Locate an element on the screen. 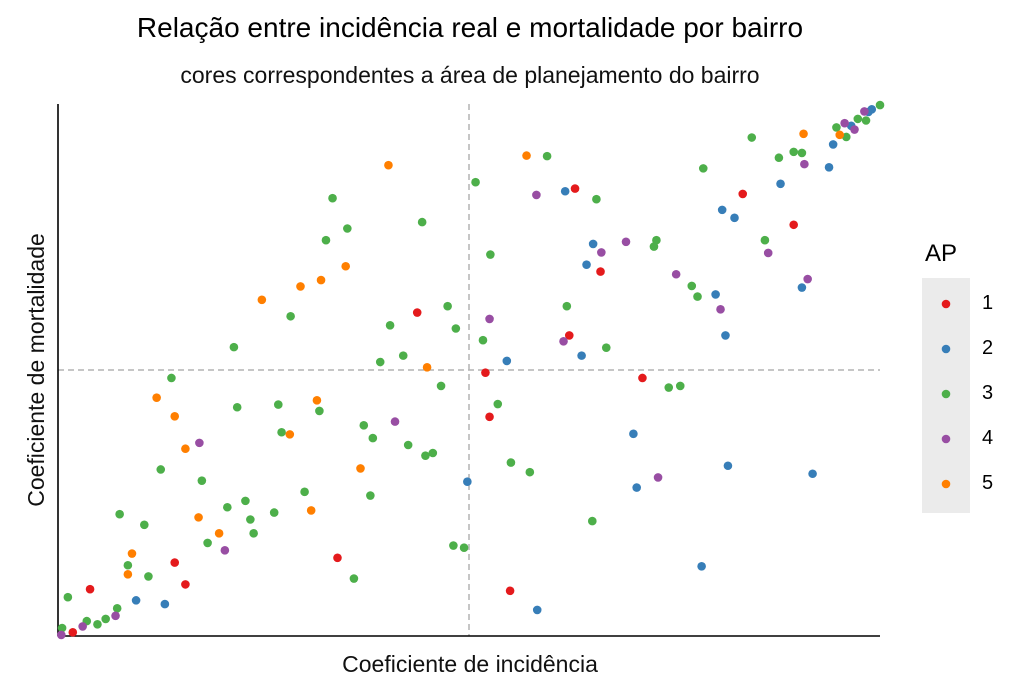  legend-key-ap1 is located at coordinates (946, 304).